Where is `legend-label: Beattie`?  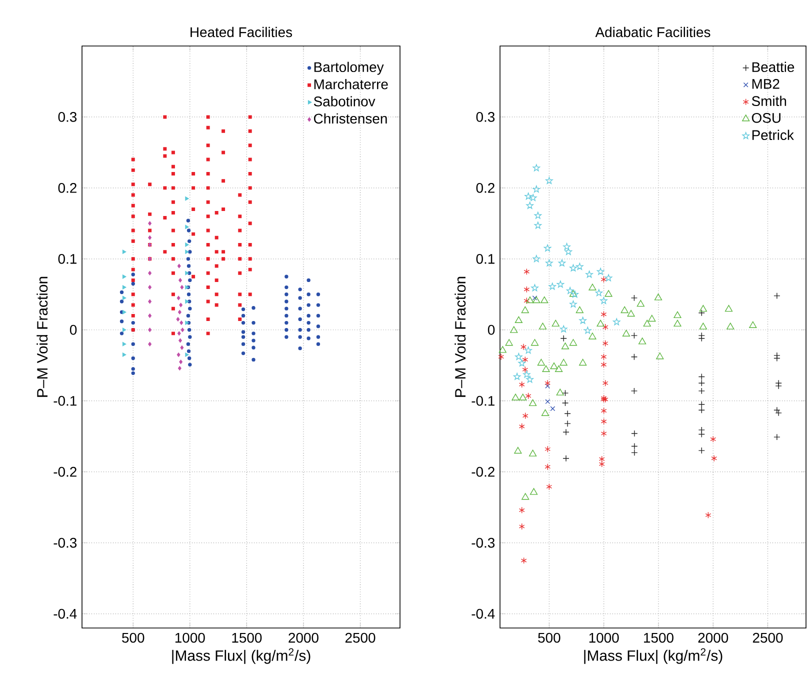 legend-label: Beattie is located at coordinates (773, 67).